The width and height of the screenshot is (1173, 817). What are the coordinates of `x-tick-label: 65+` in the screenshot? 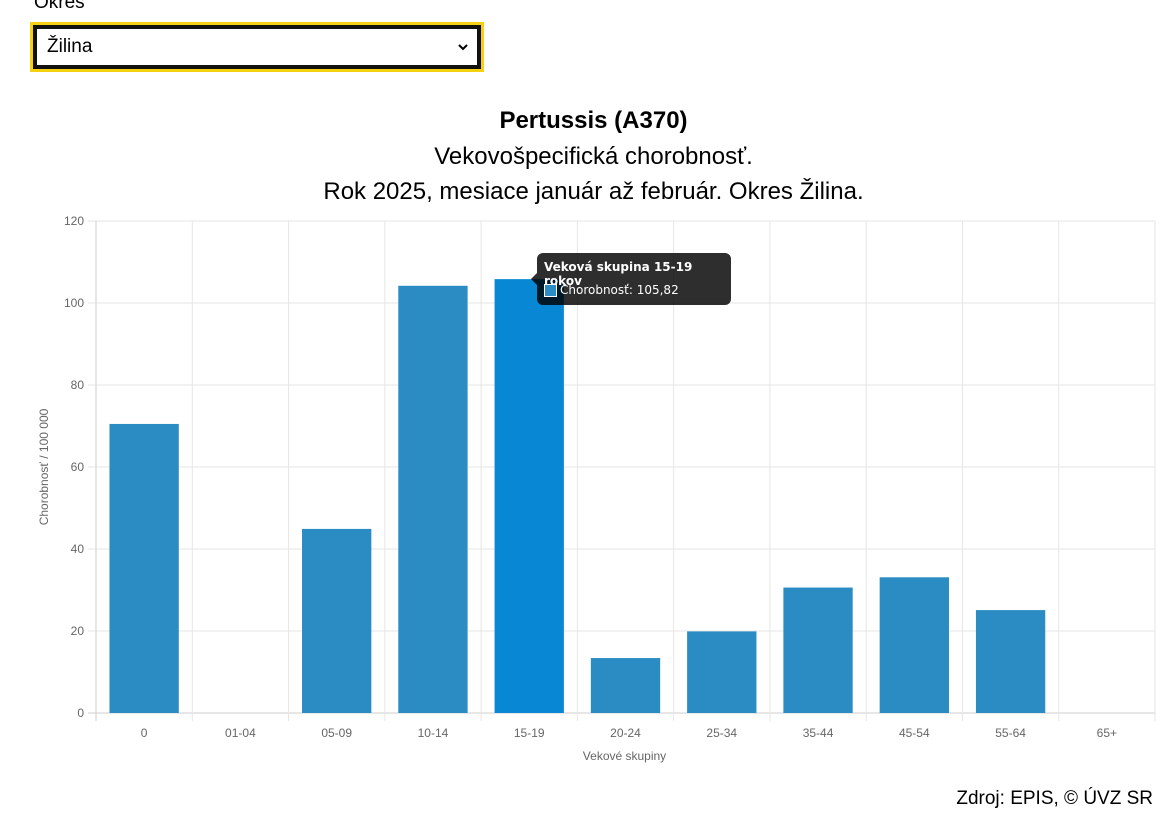 It's located at (1107, 733).